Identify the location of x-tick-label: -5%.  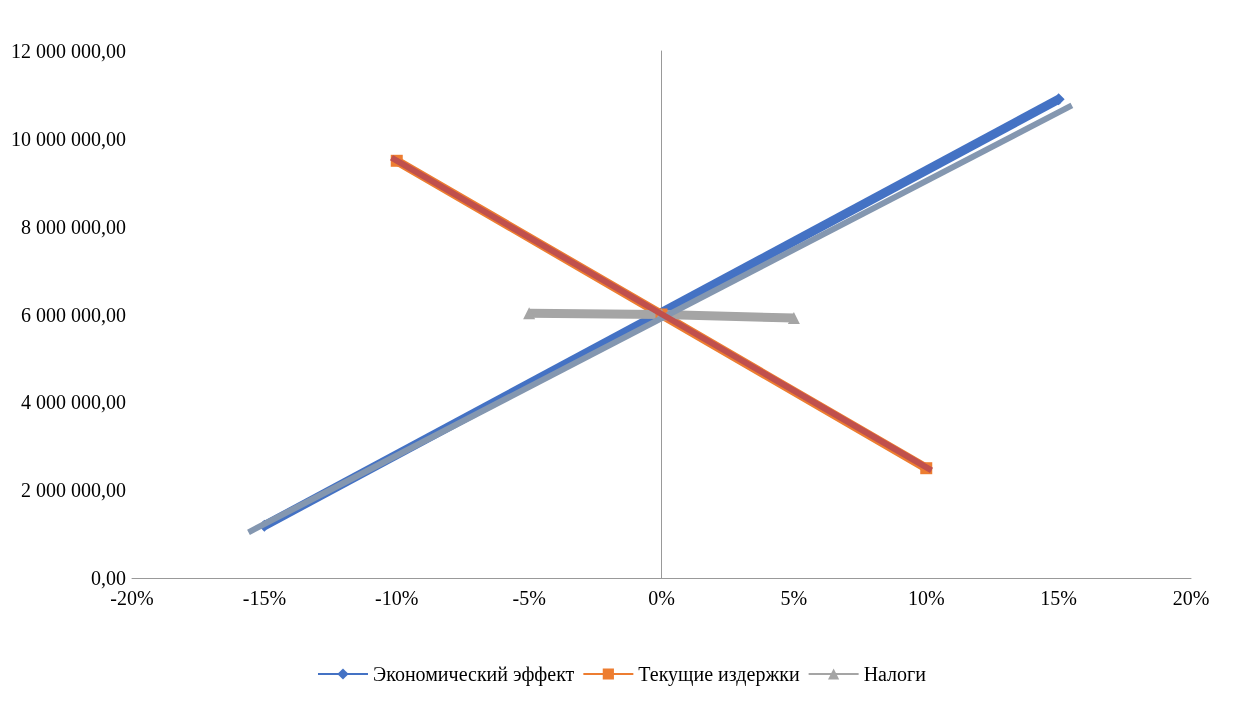
(529, 598).